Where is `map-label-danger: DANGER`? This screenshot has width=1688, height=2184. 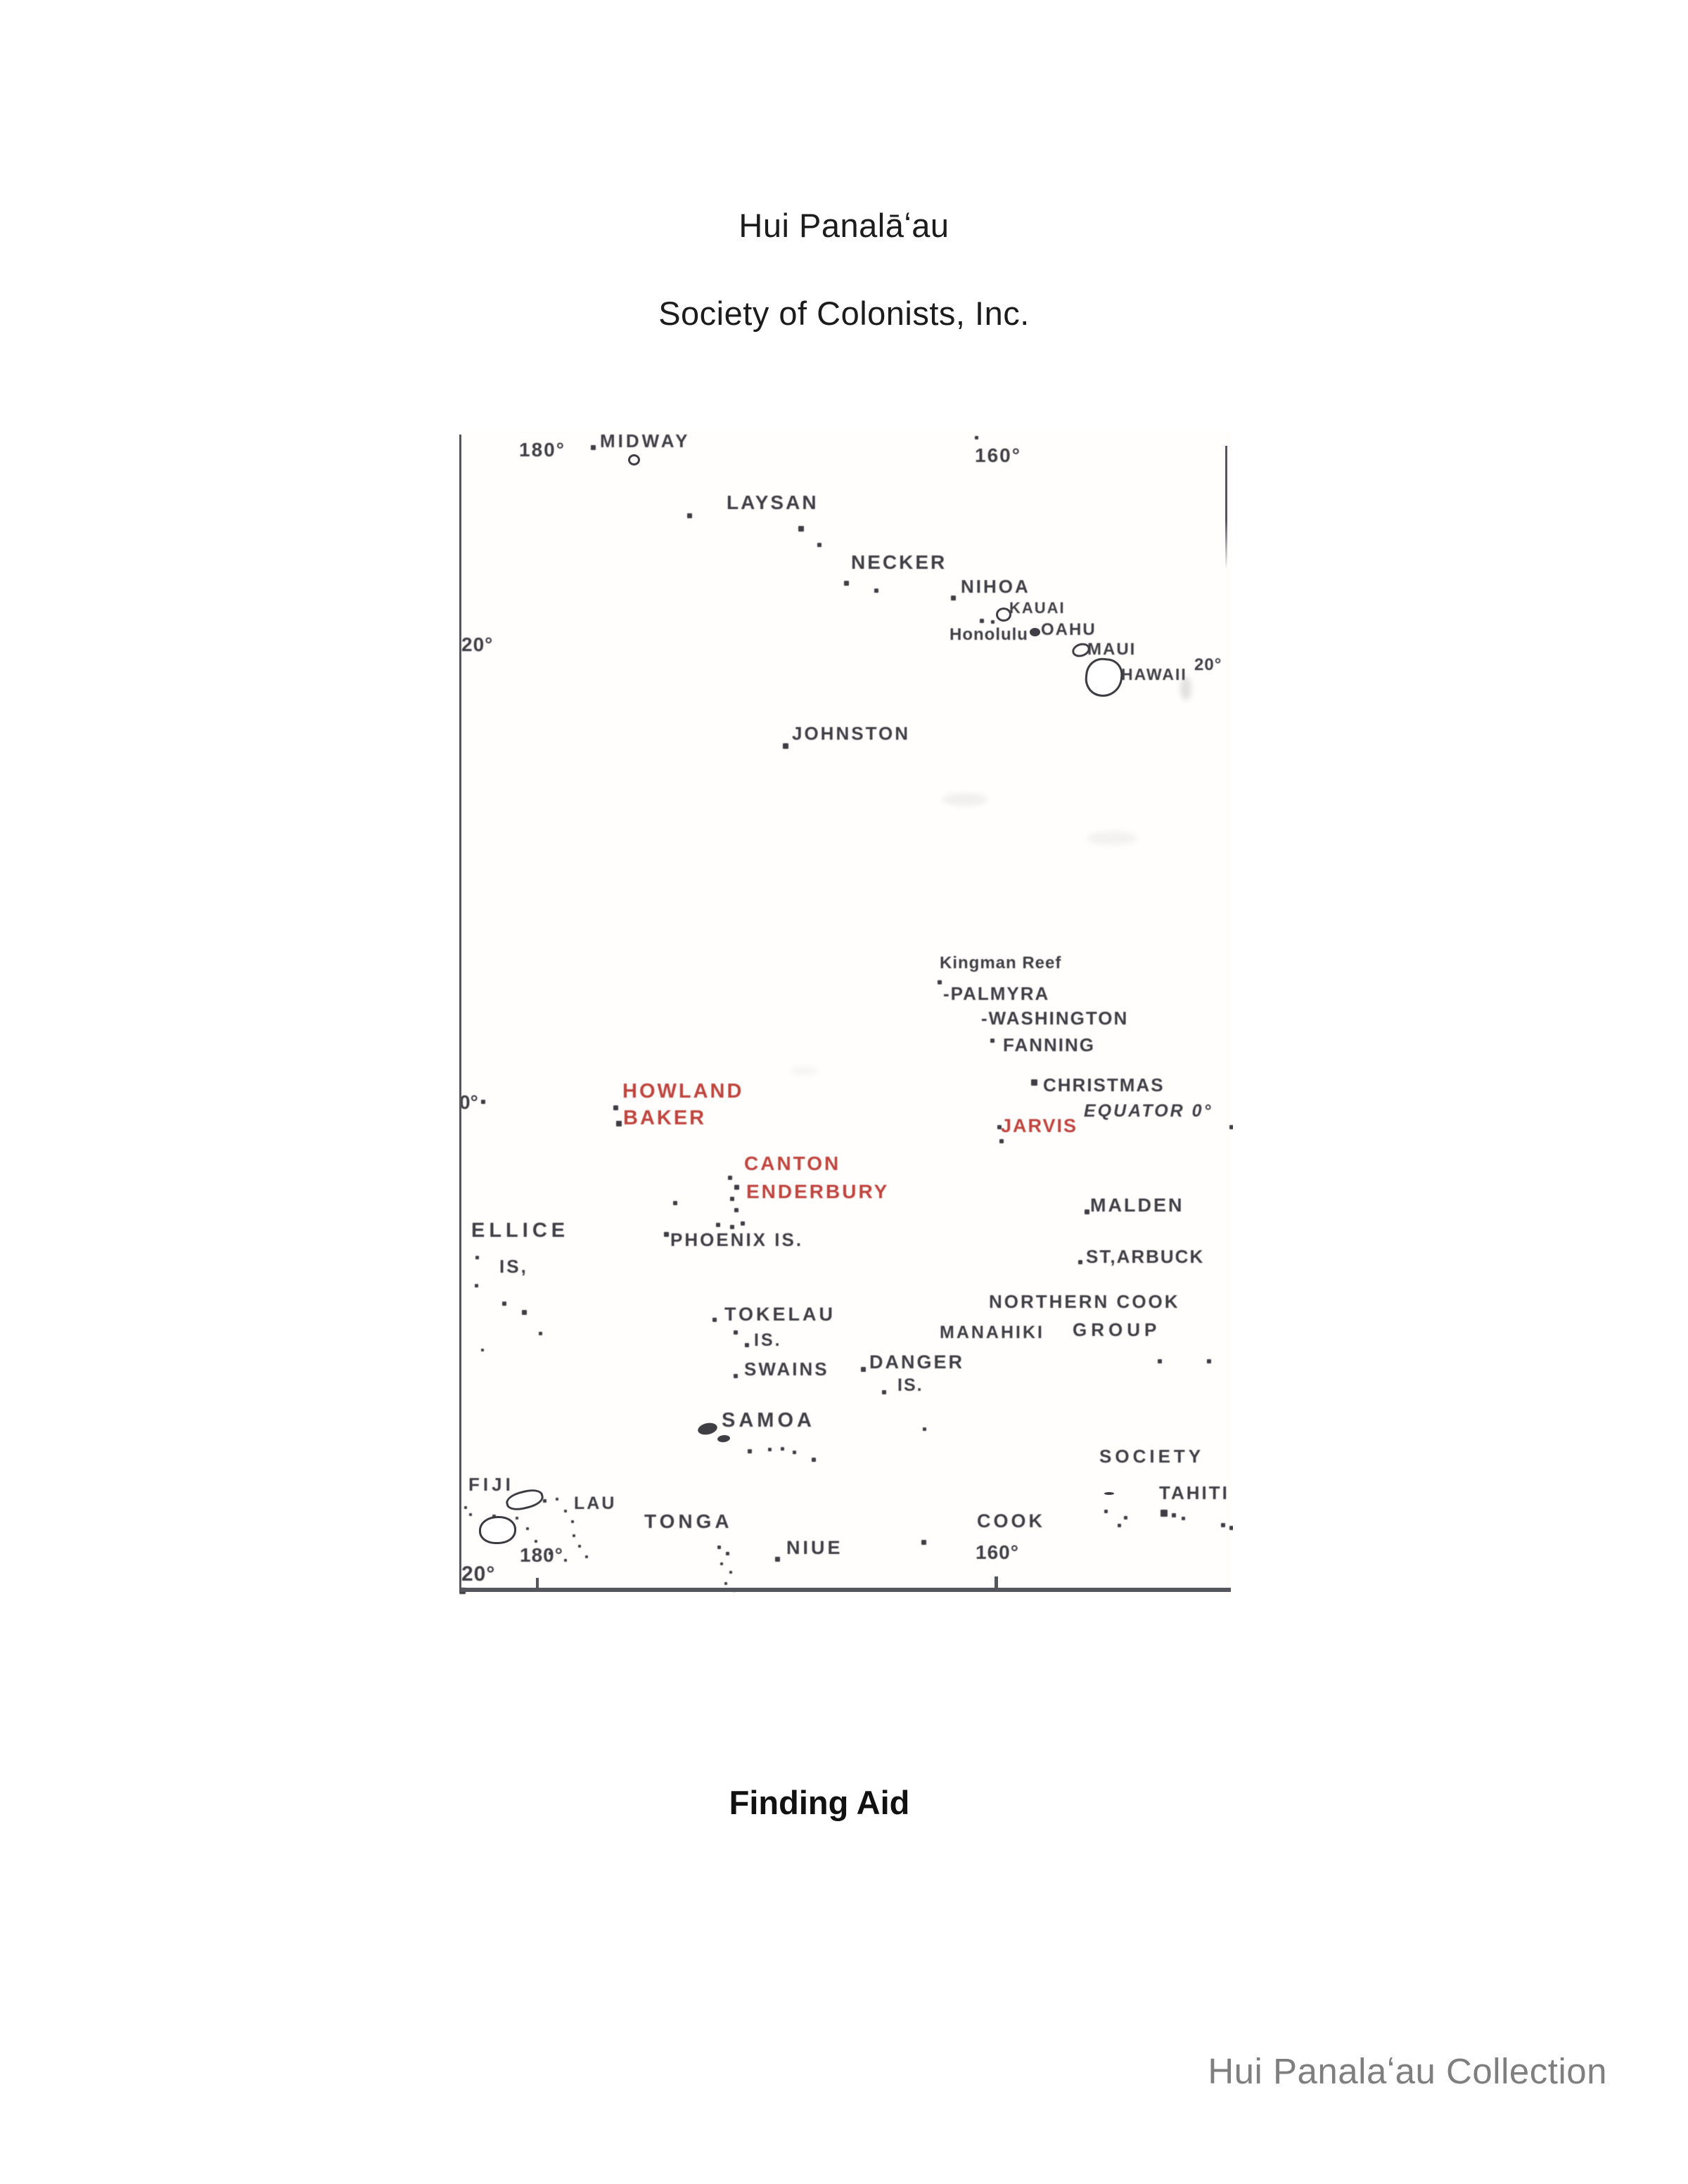 map-label-danger: DANGER is located at coordinates (917, 1362).